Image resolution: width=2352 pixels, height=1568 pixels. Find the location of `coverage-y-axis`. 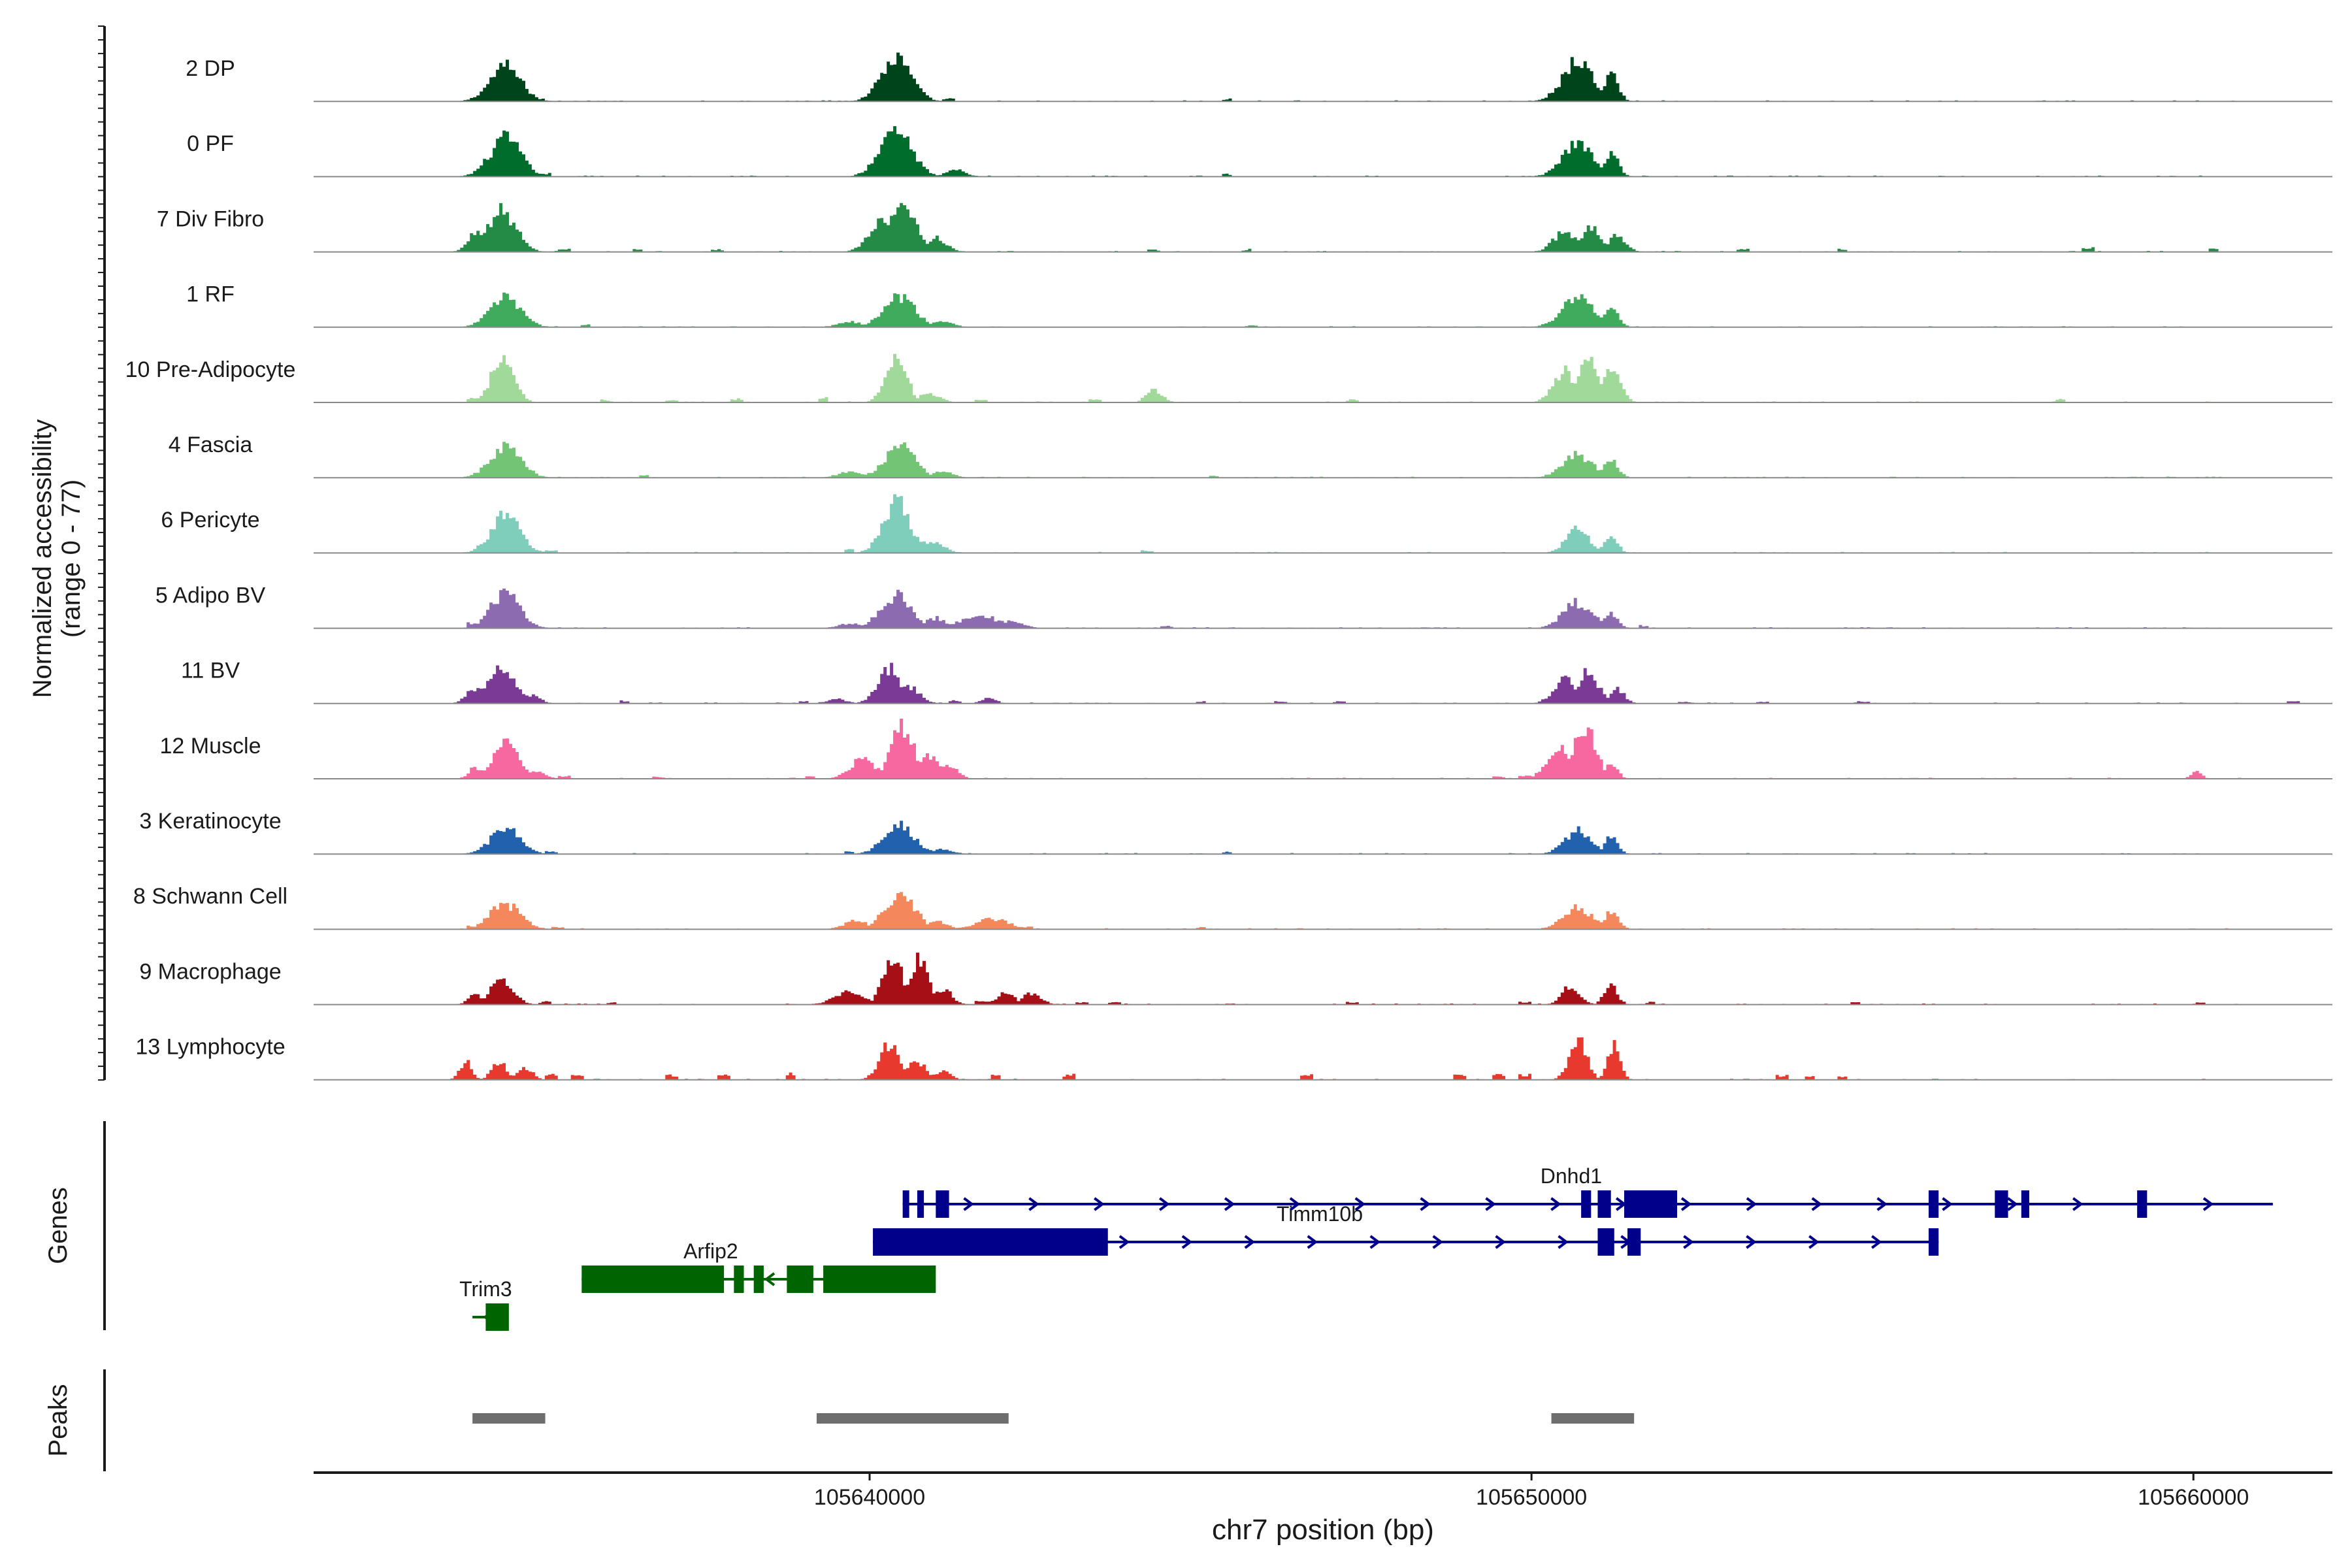

coverage-y-axis is located at coordinates (102, 553).